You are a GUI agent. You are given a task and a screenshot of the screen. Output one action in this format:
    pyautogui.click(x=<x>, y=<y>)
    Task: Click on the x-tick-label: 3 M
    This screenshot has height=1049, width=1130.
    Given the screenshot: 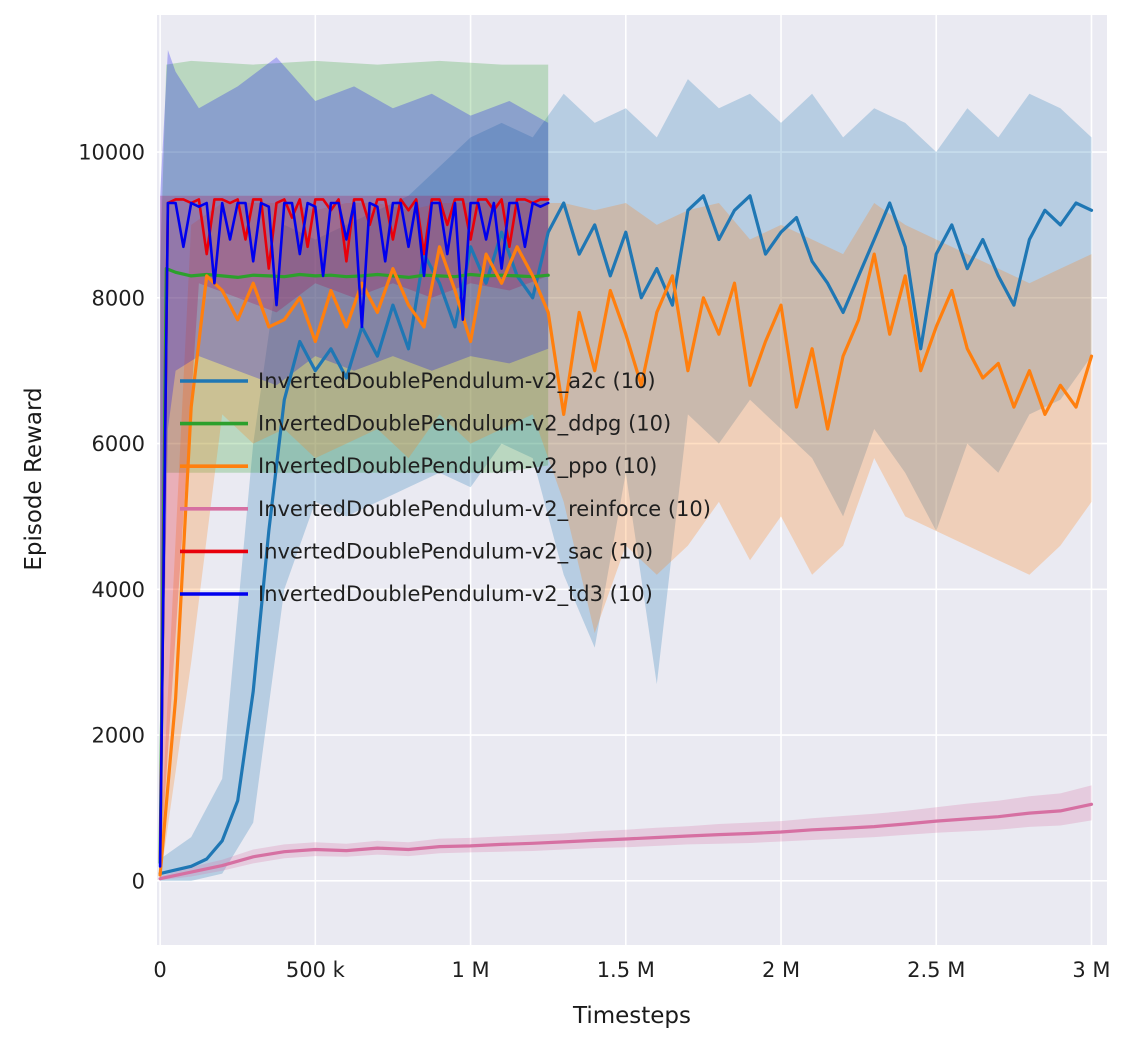 What is the action you would take?
    pyautogui.click(x=1091, y=970)
    